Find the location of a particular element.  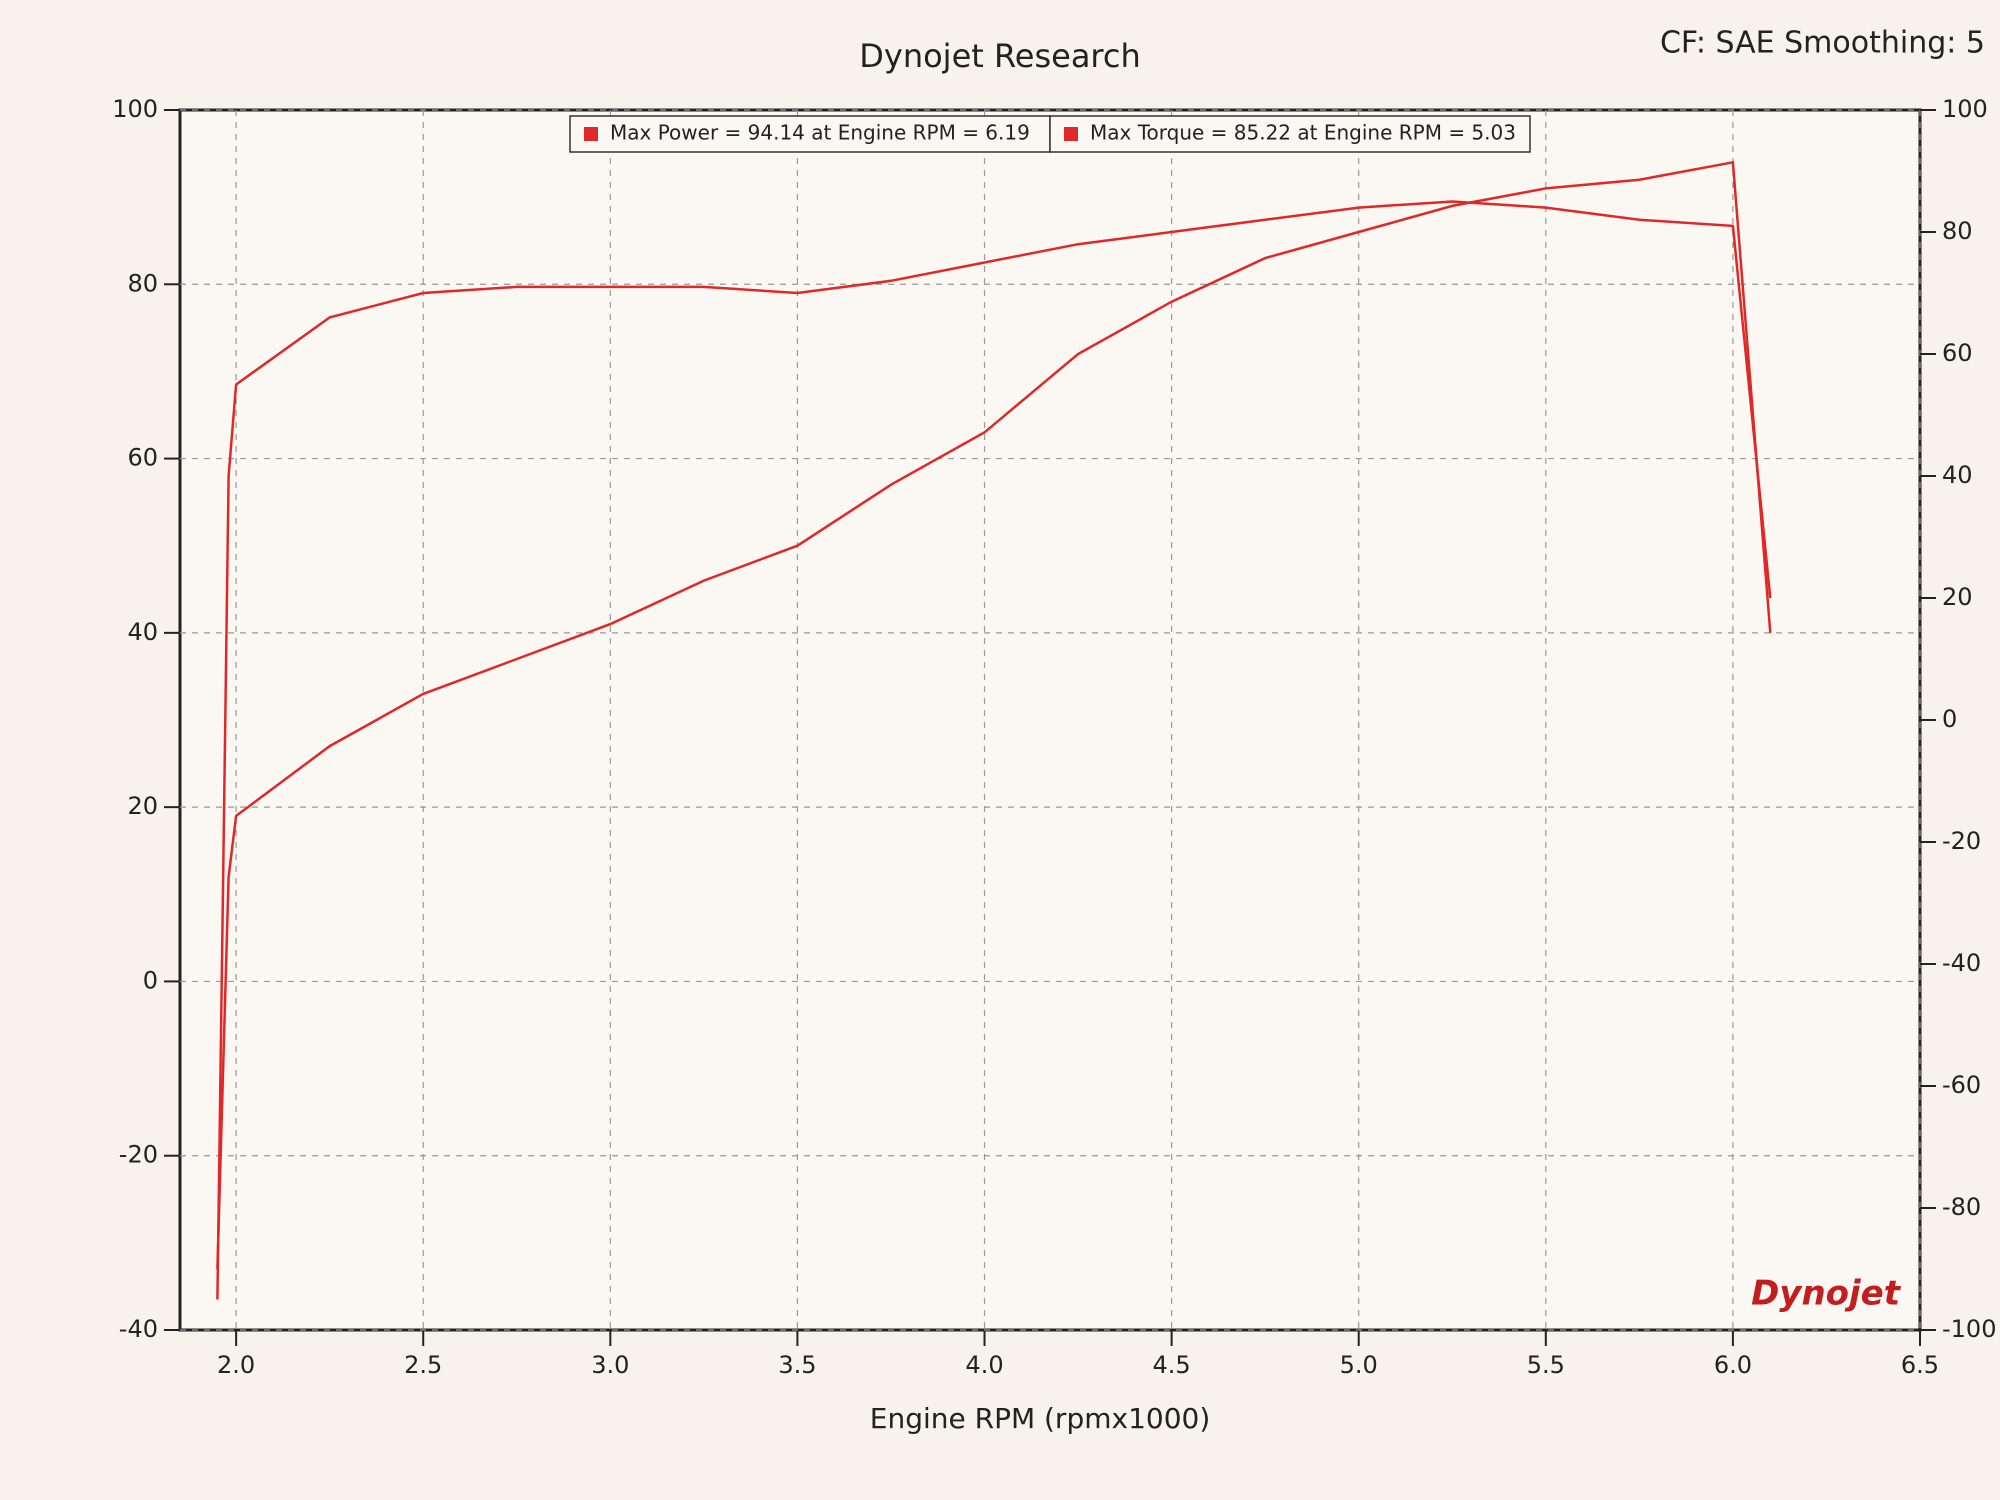

x-axis-label: Engine RPM (rpmx1000) is located at coordinates (1040, 1418).